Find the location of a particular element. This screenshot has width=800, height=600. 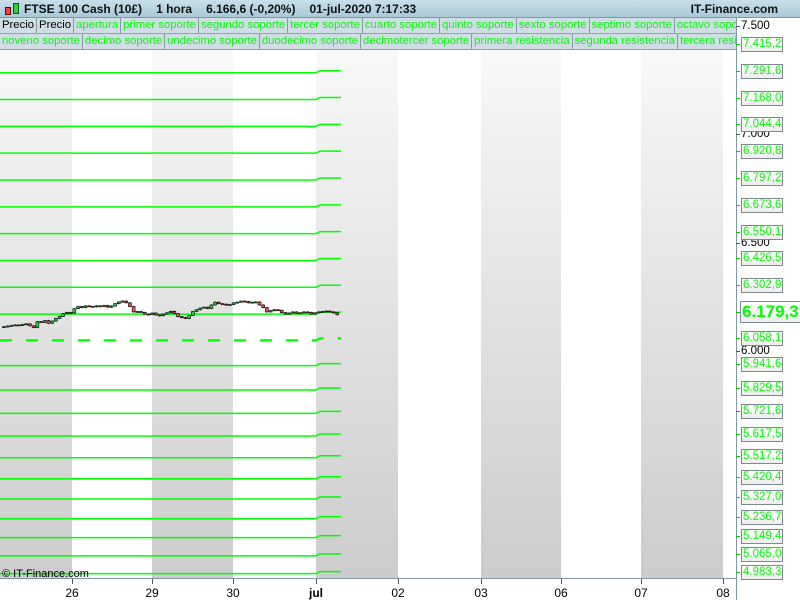

legend-item: octavo soporte is located at coordinates (705, 25).